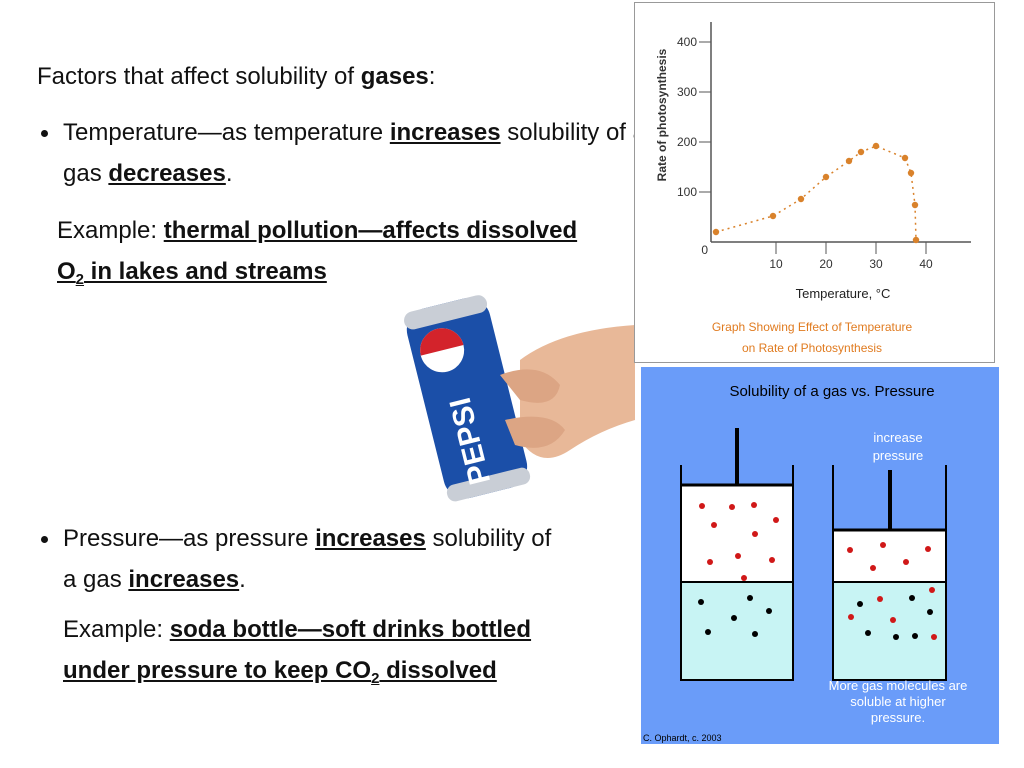 The image size is (1024, 768). What do you see at coordinates (704, 250) in the screenshot?
I see `origin-label: 0` at bounding box center [704, 250].